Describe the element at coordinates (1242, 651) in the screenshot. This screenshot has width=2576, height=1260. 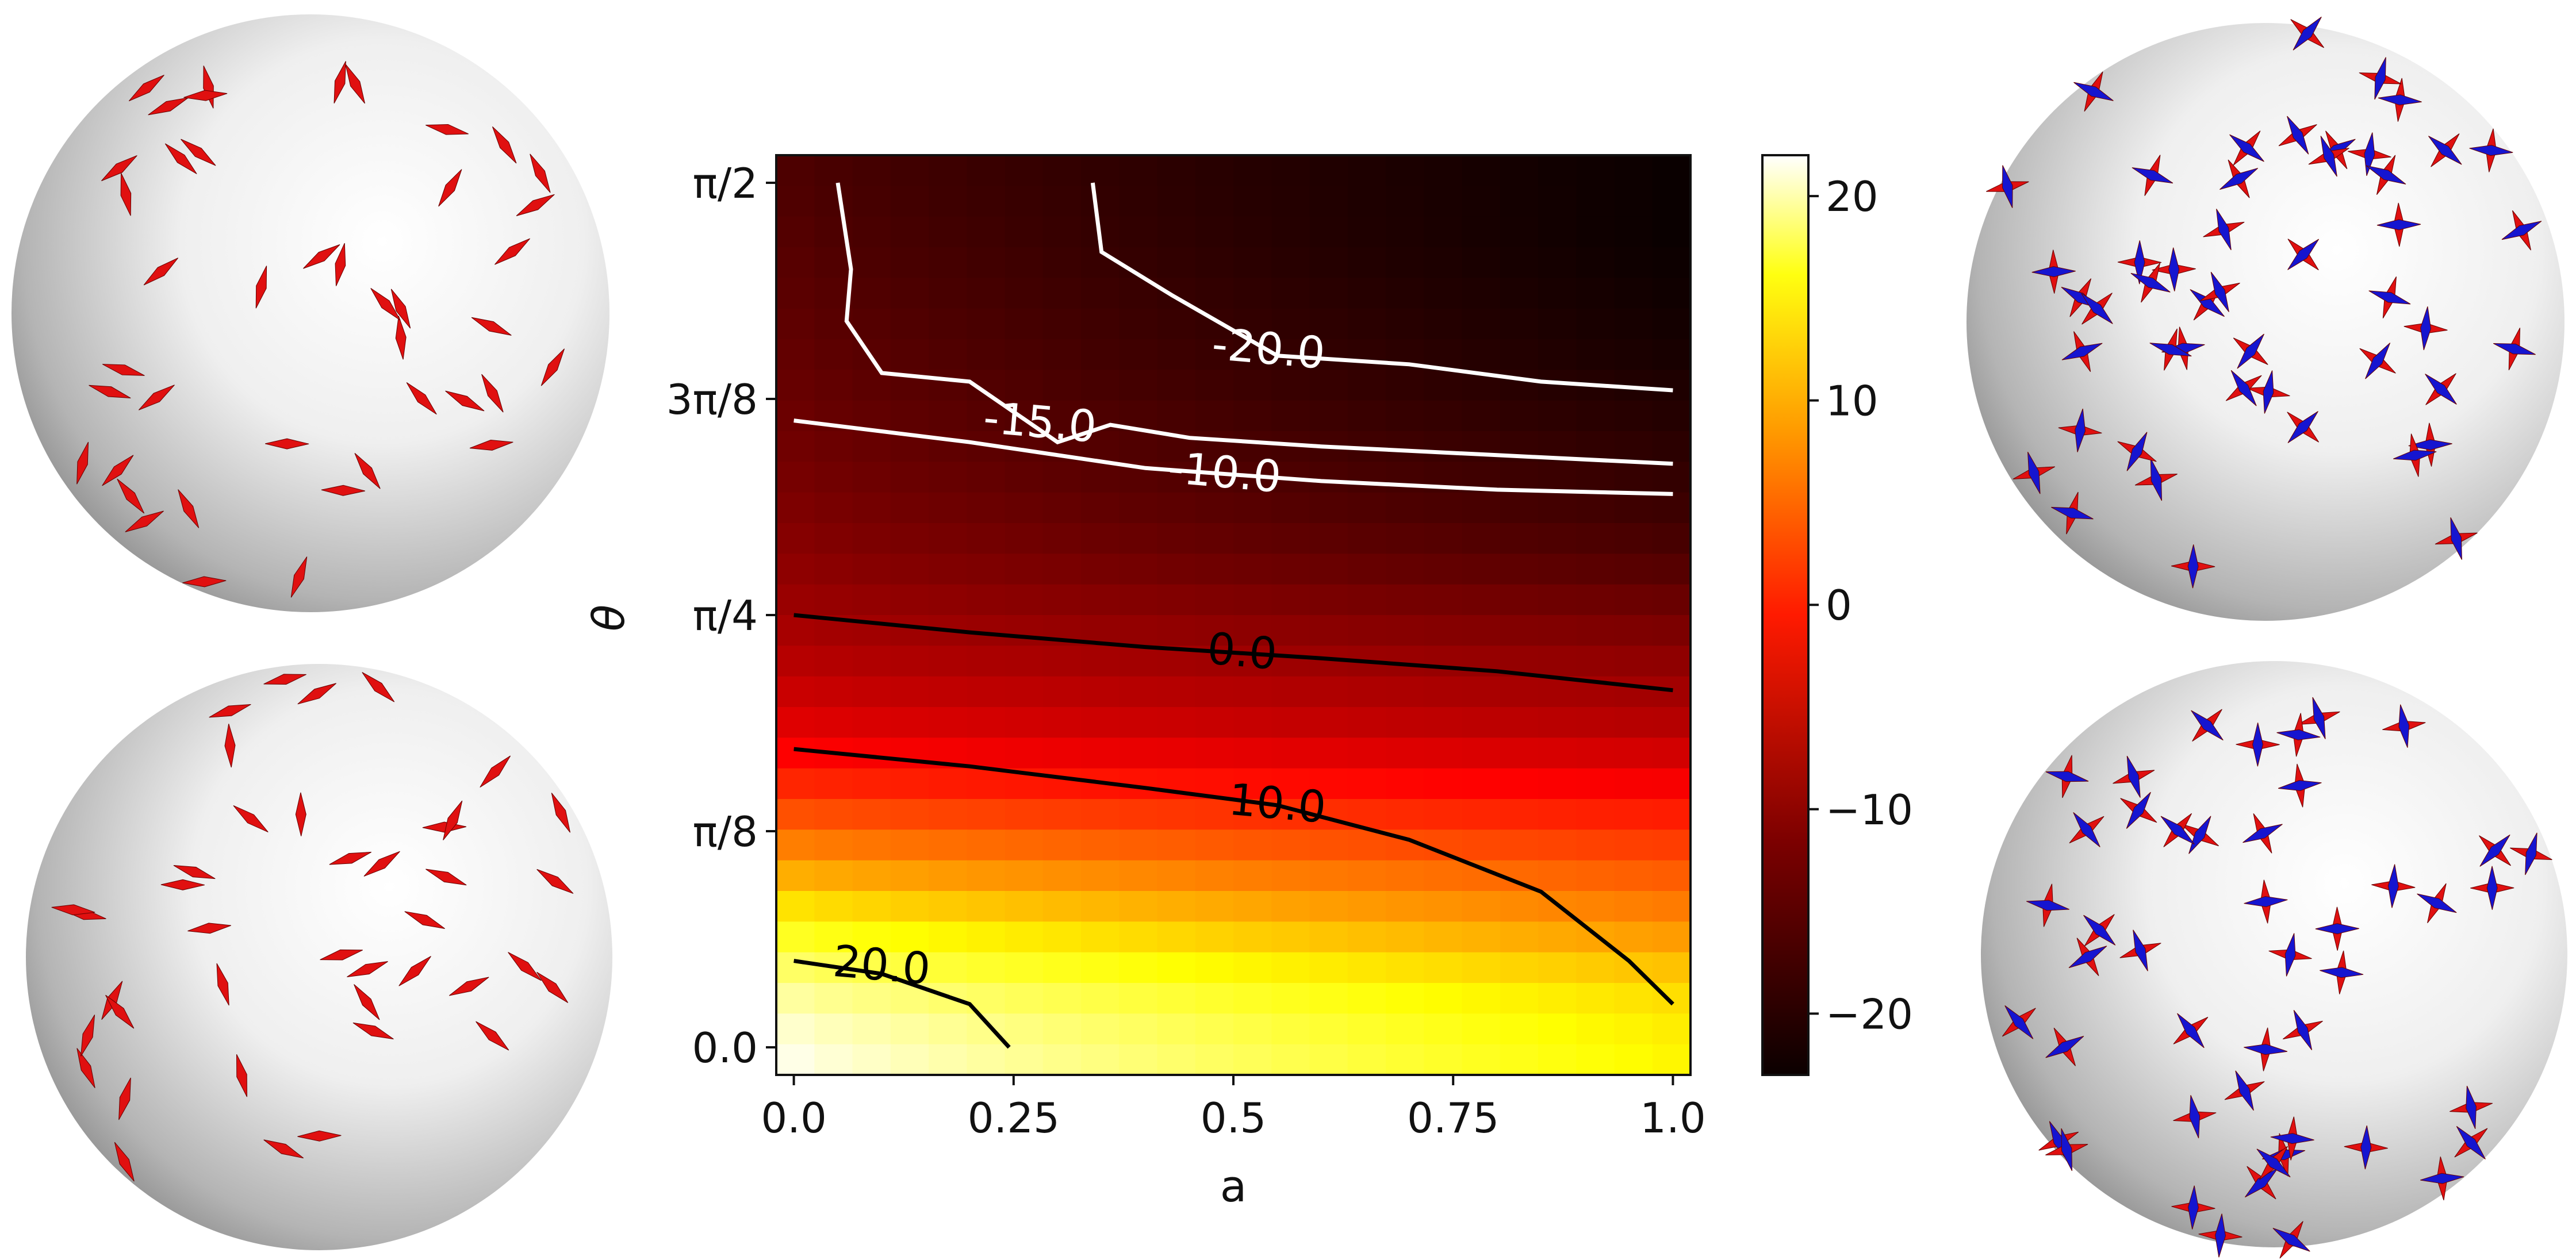
I see `contour-label: 0.0` at that location.